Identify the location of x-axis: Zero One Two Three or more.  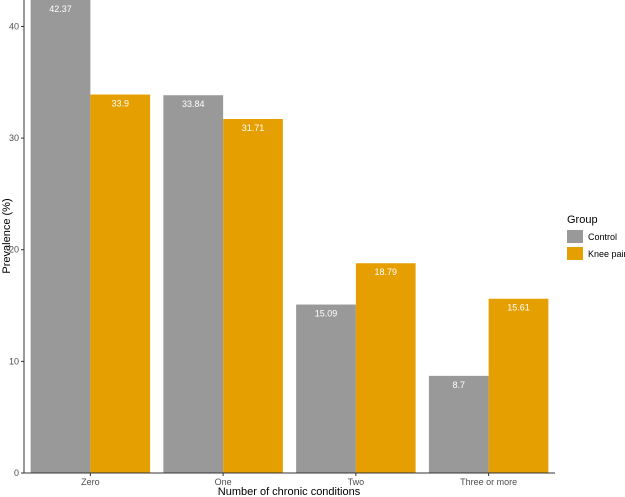
(289, 479).